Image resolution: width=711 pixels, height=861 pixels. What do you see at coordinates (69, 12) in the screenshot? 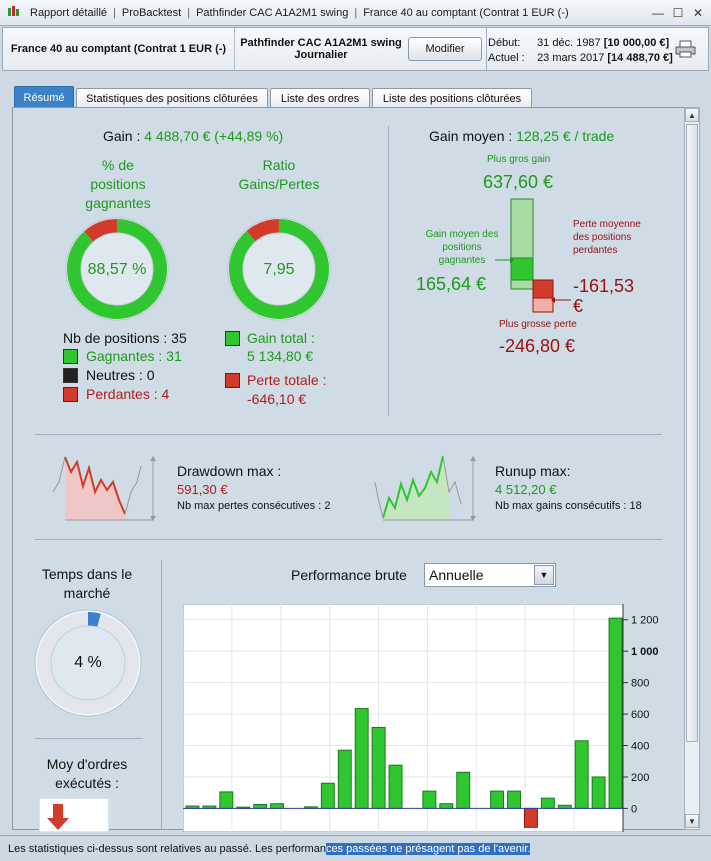
I see `breadcrumb-report: Rapport détaillé` at bounding box center [69, 12].